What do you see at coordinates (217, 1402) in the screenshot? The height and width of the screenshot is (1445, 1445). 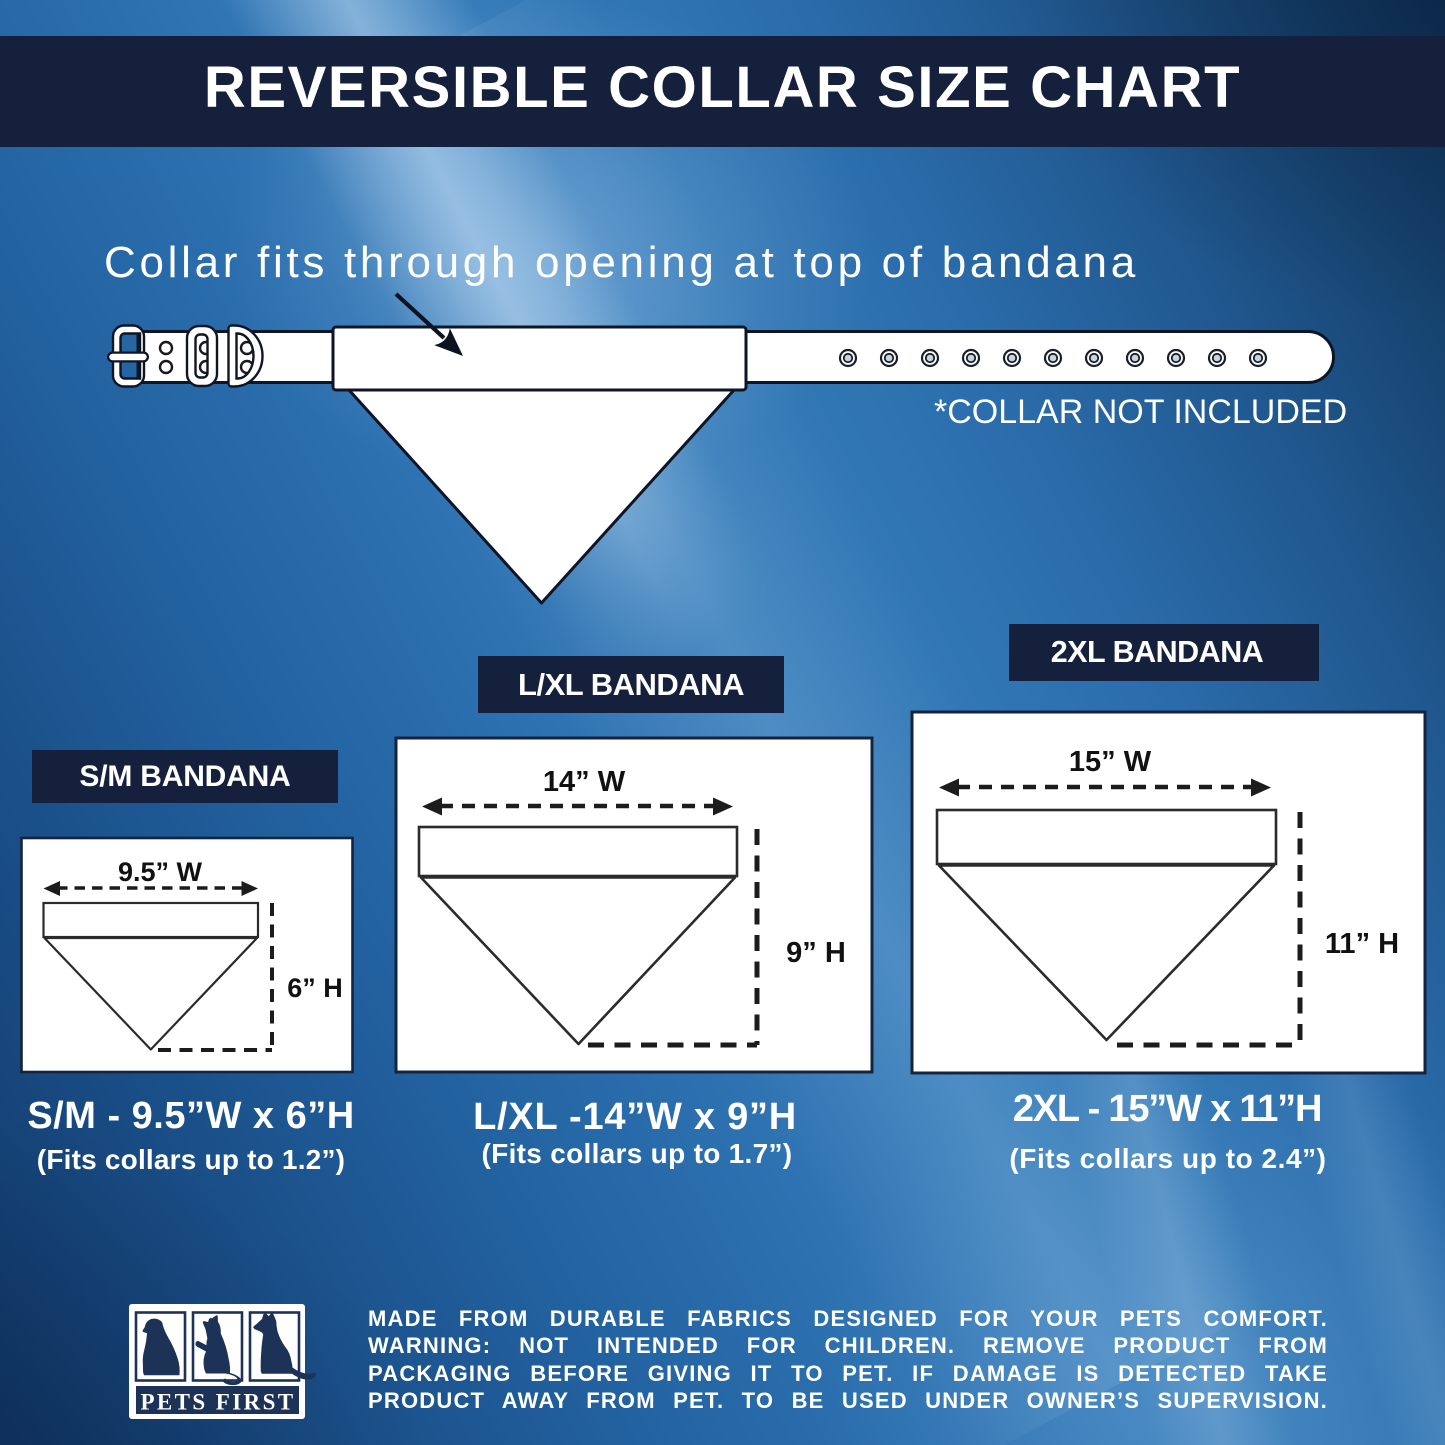 I see `svg-text: PETS FIRST` at bounding box center [217, 1402].